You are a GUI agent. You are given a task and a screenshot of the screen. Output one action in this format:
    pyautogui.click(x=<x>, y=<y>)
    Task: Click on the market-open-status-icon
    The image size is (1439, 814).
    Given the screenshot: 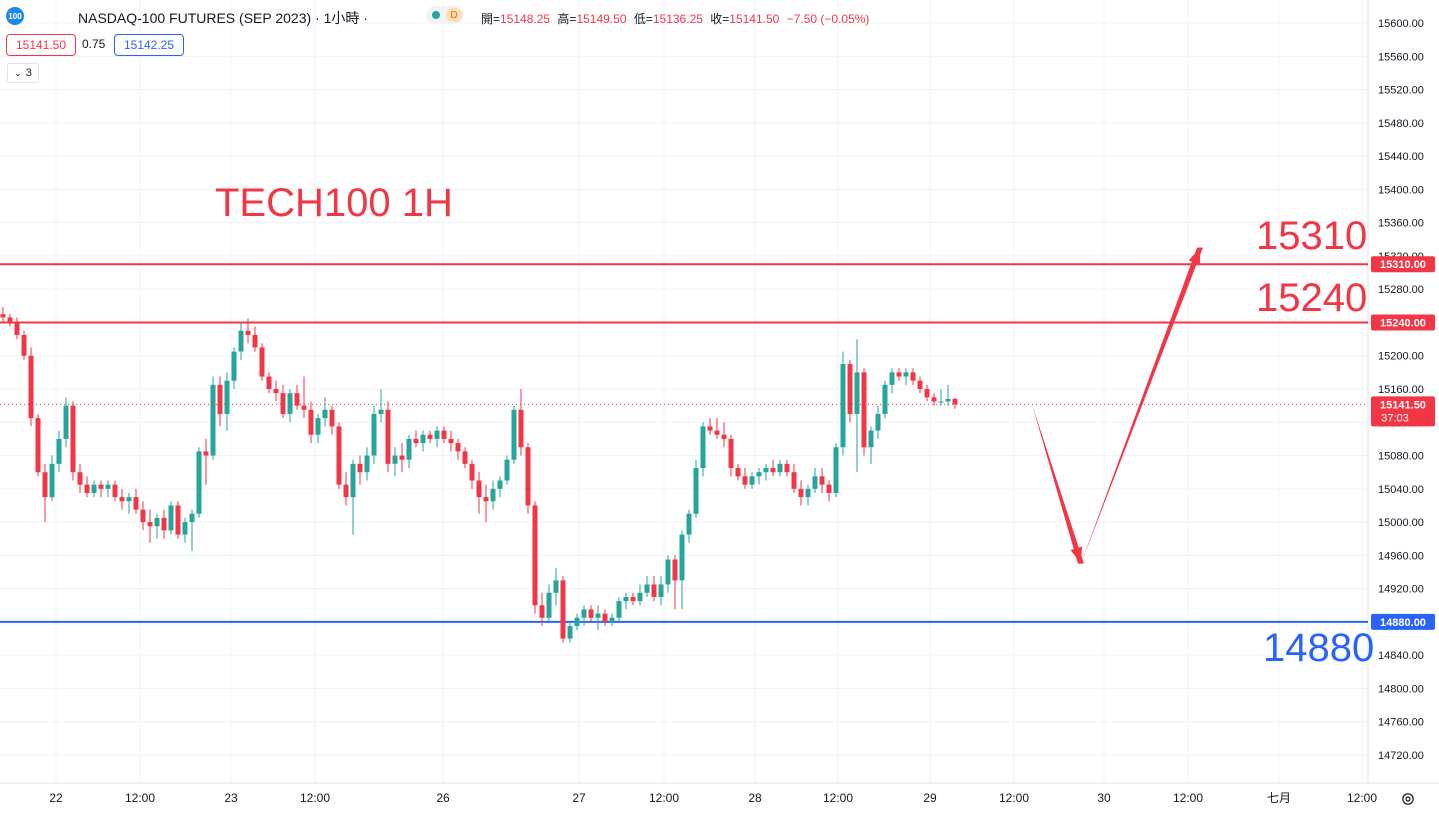 What is the action you would take?
    pyautogui.click(x=436, y=15)
    